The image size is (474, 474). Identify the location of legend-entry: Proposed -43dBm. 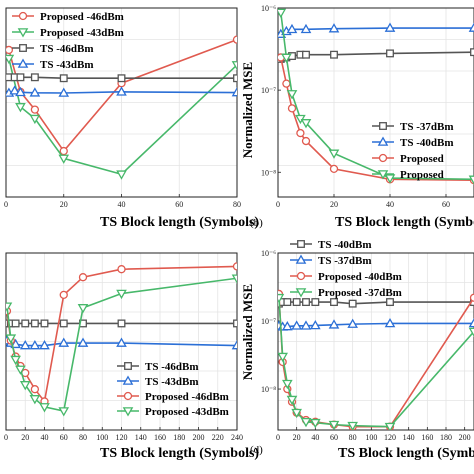
(187, 412).